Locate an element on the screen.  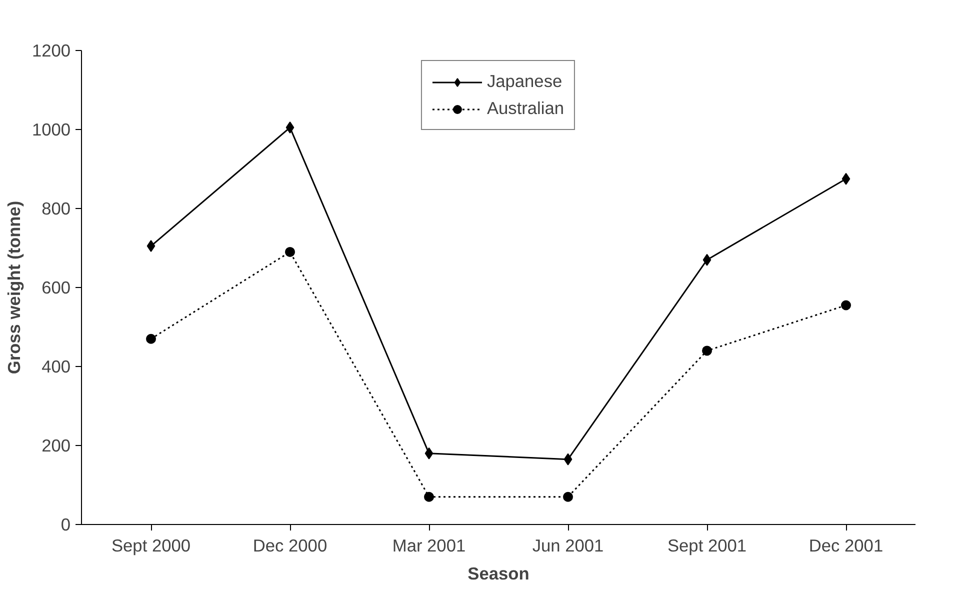
legend-label: Japanese is located at coordinates (524, 81).